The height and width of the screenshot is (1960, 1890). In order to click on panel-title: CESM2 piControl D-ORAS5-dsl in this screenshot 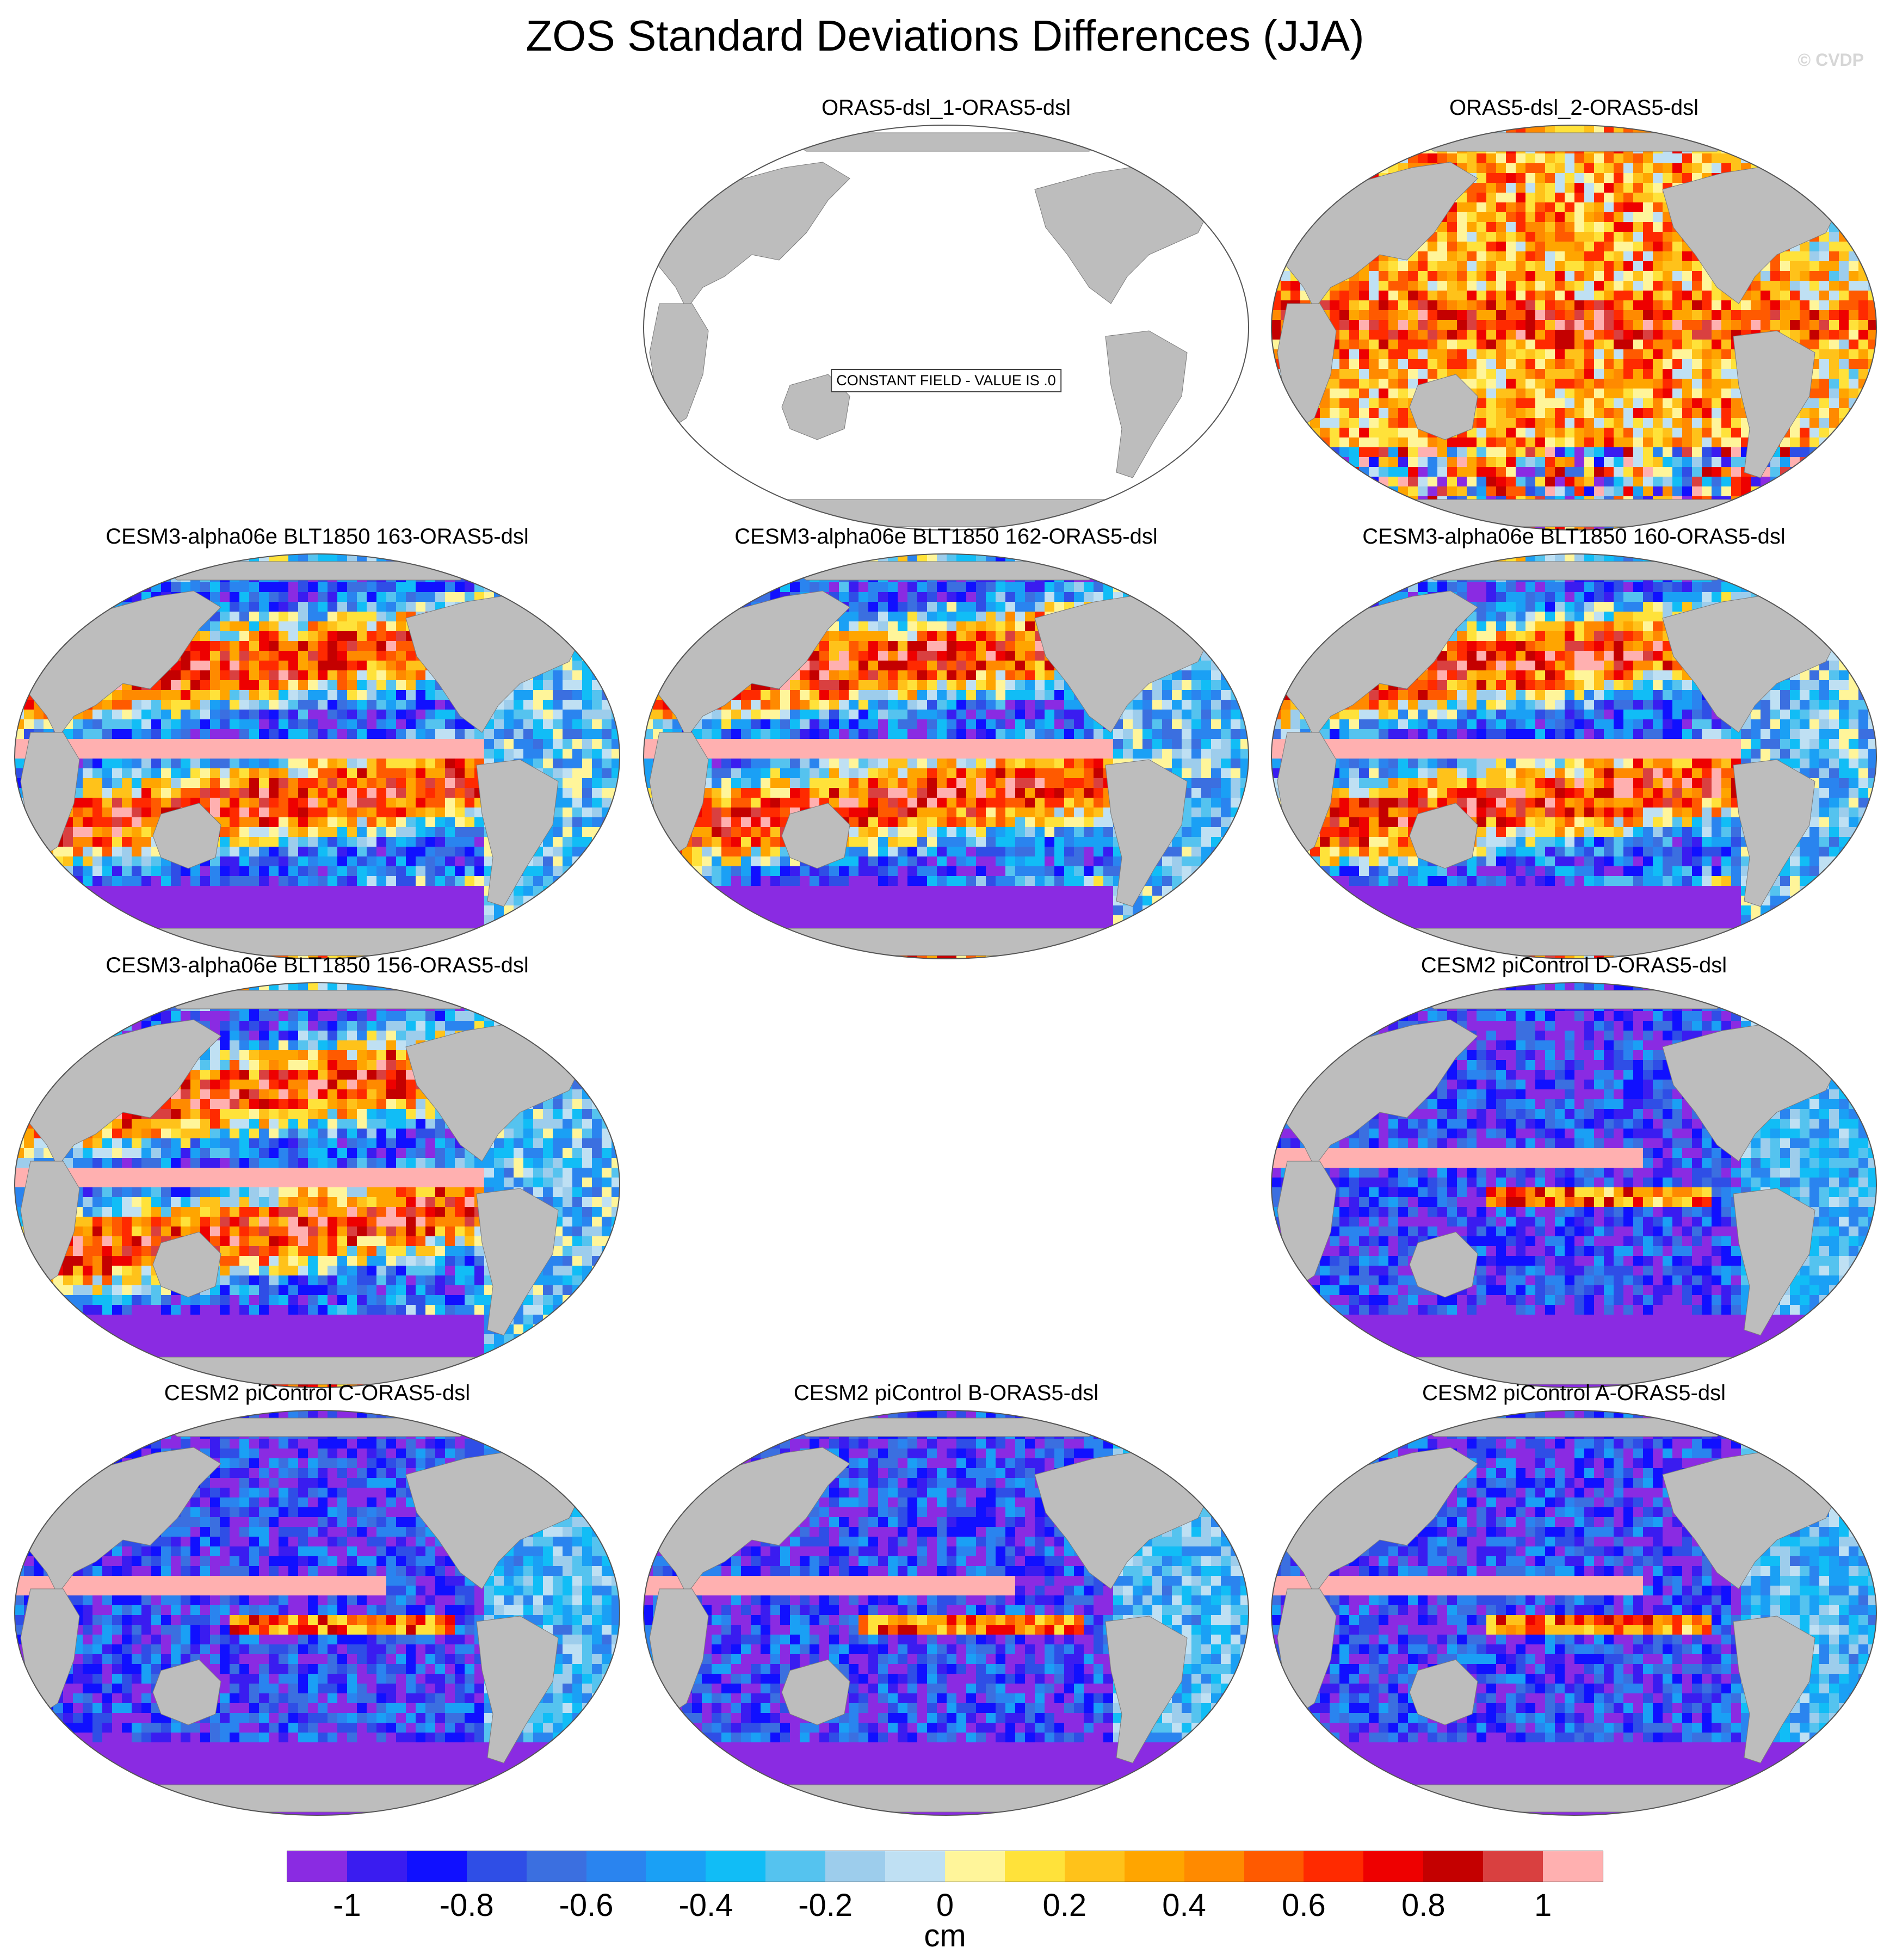, I will do `click(1573, 965)`.